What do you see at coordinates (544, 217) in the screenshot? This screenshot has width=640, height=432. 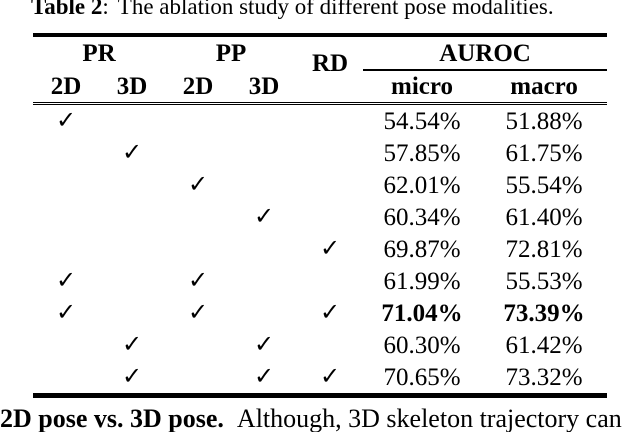 I see `value-cell-macro: 61.40%` at bounding box center [544, 217].